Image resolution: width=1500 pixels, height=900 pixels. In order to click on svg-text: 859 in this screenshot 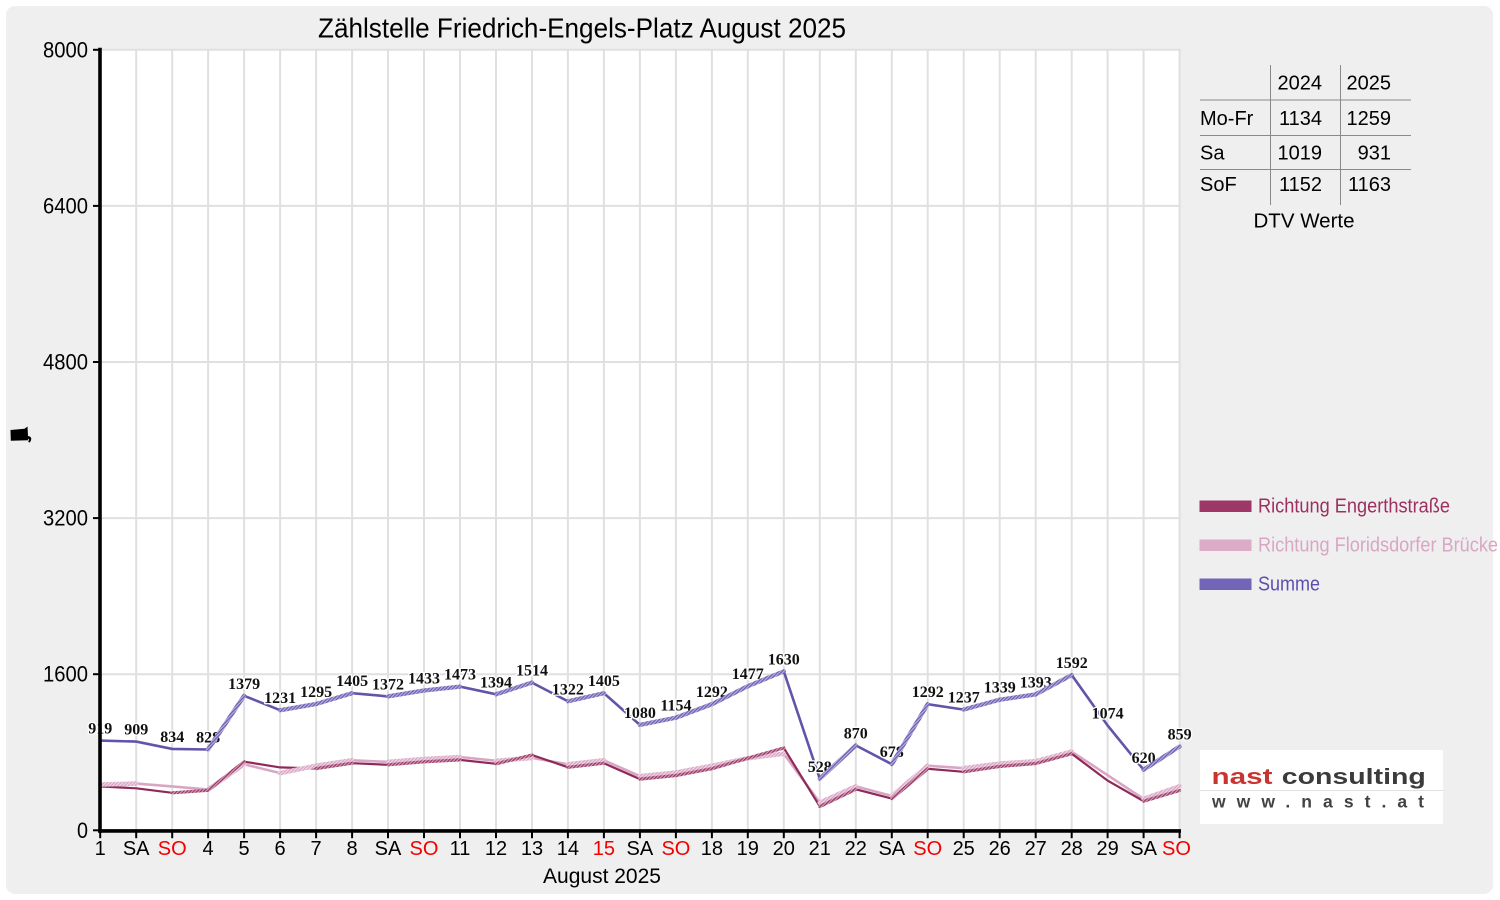, I will do `click(1180, 735)`.